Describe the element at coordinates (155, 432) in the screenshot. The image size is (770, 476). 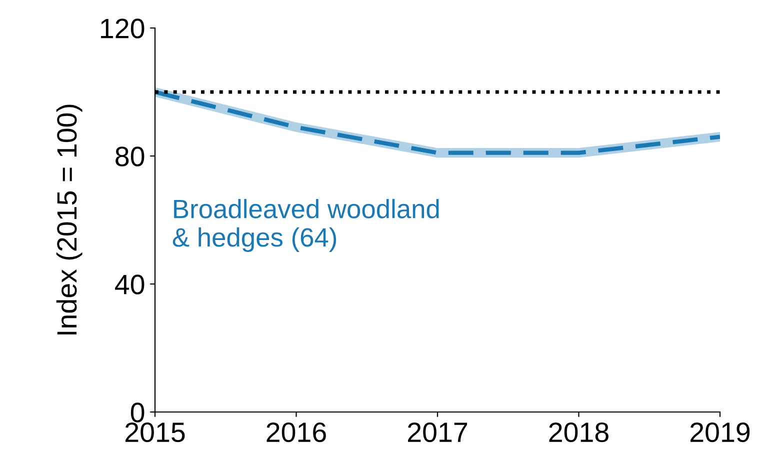
I see `x-tick-label: 2015` at that location.